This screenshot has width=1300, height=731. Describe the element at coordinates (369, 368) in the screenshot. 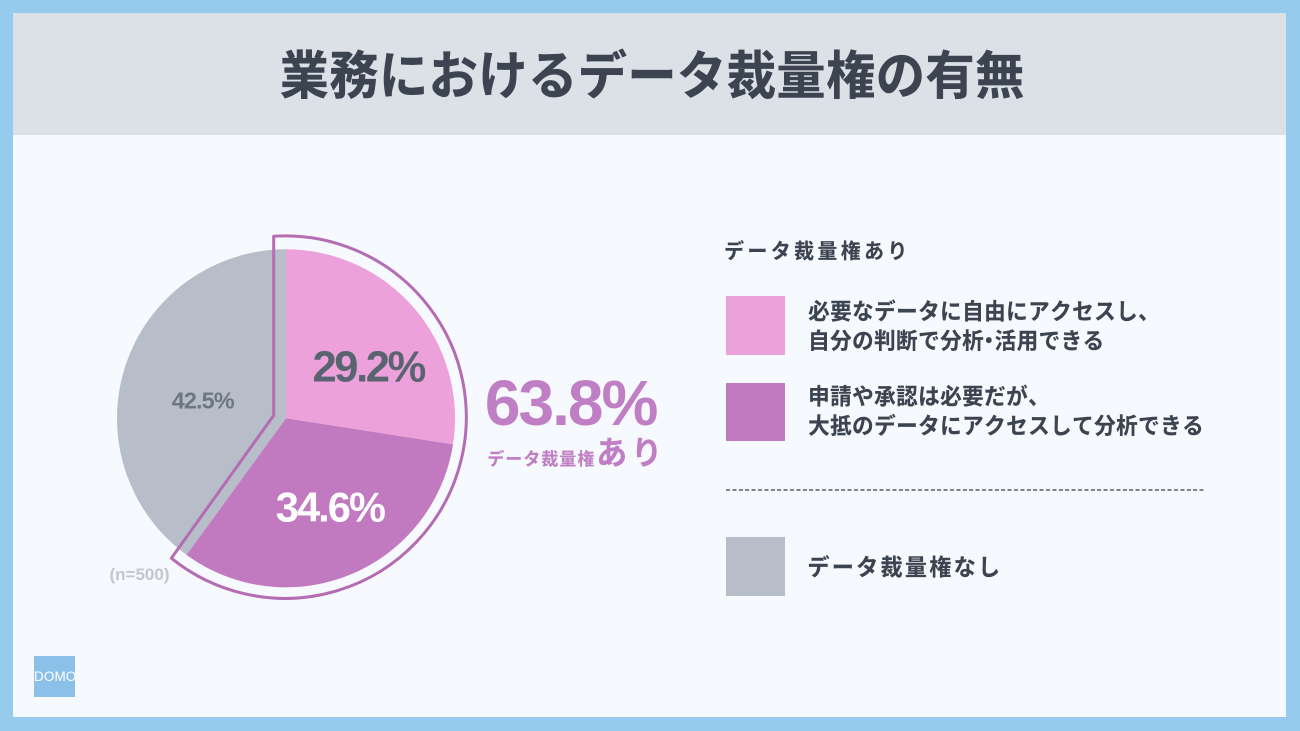

I see `svg-text: 29.2%` at that location.